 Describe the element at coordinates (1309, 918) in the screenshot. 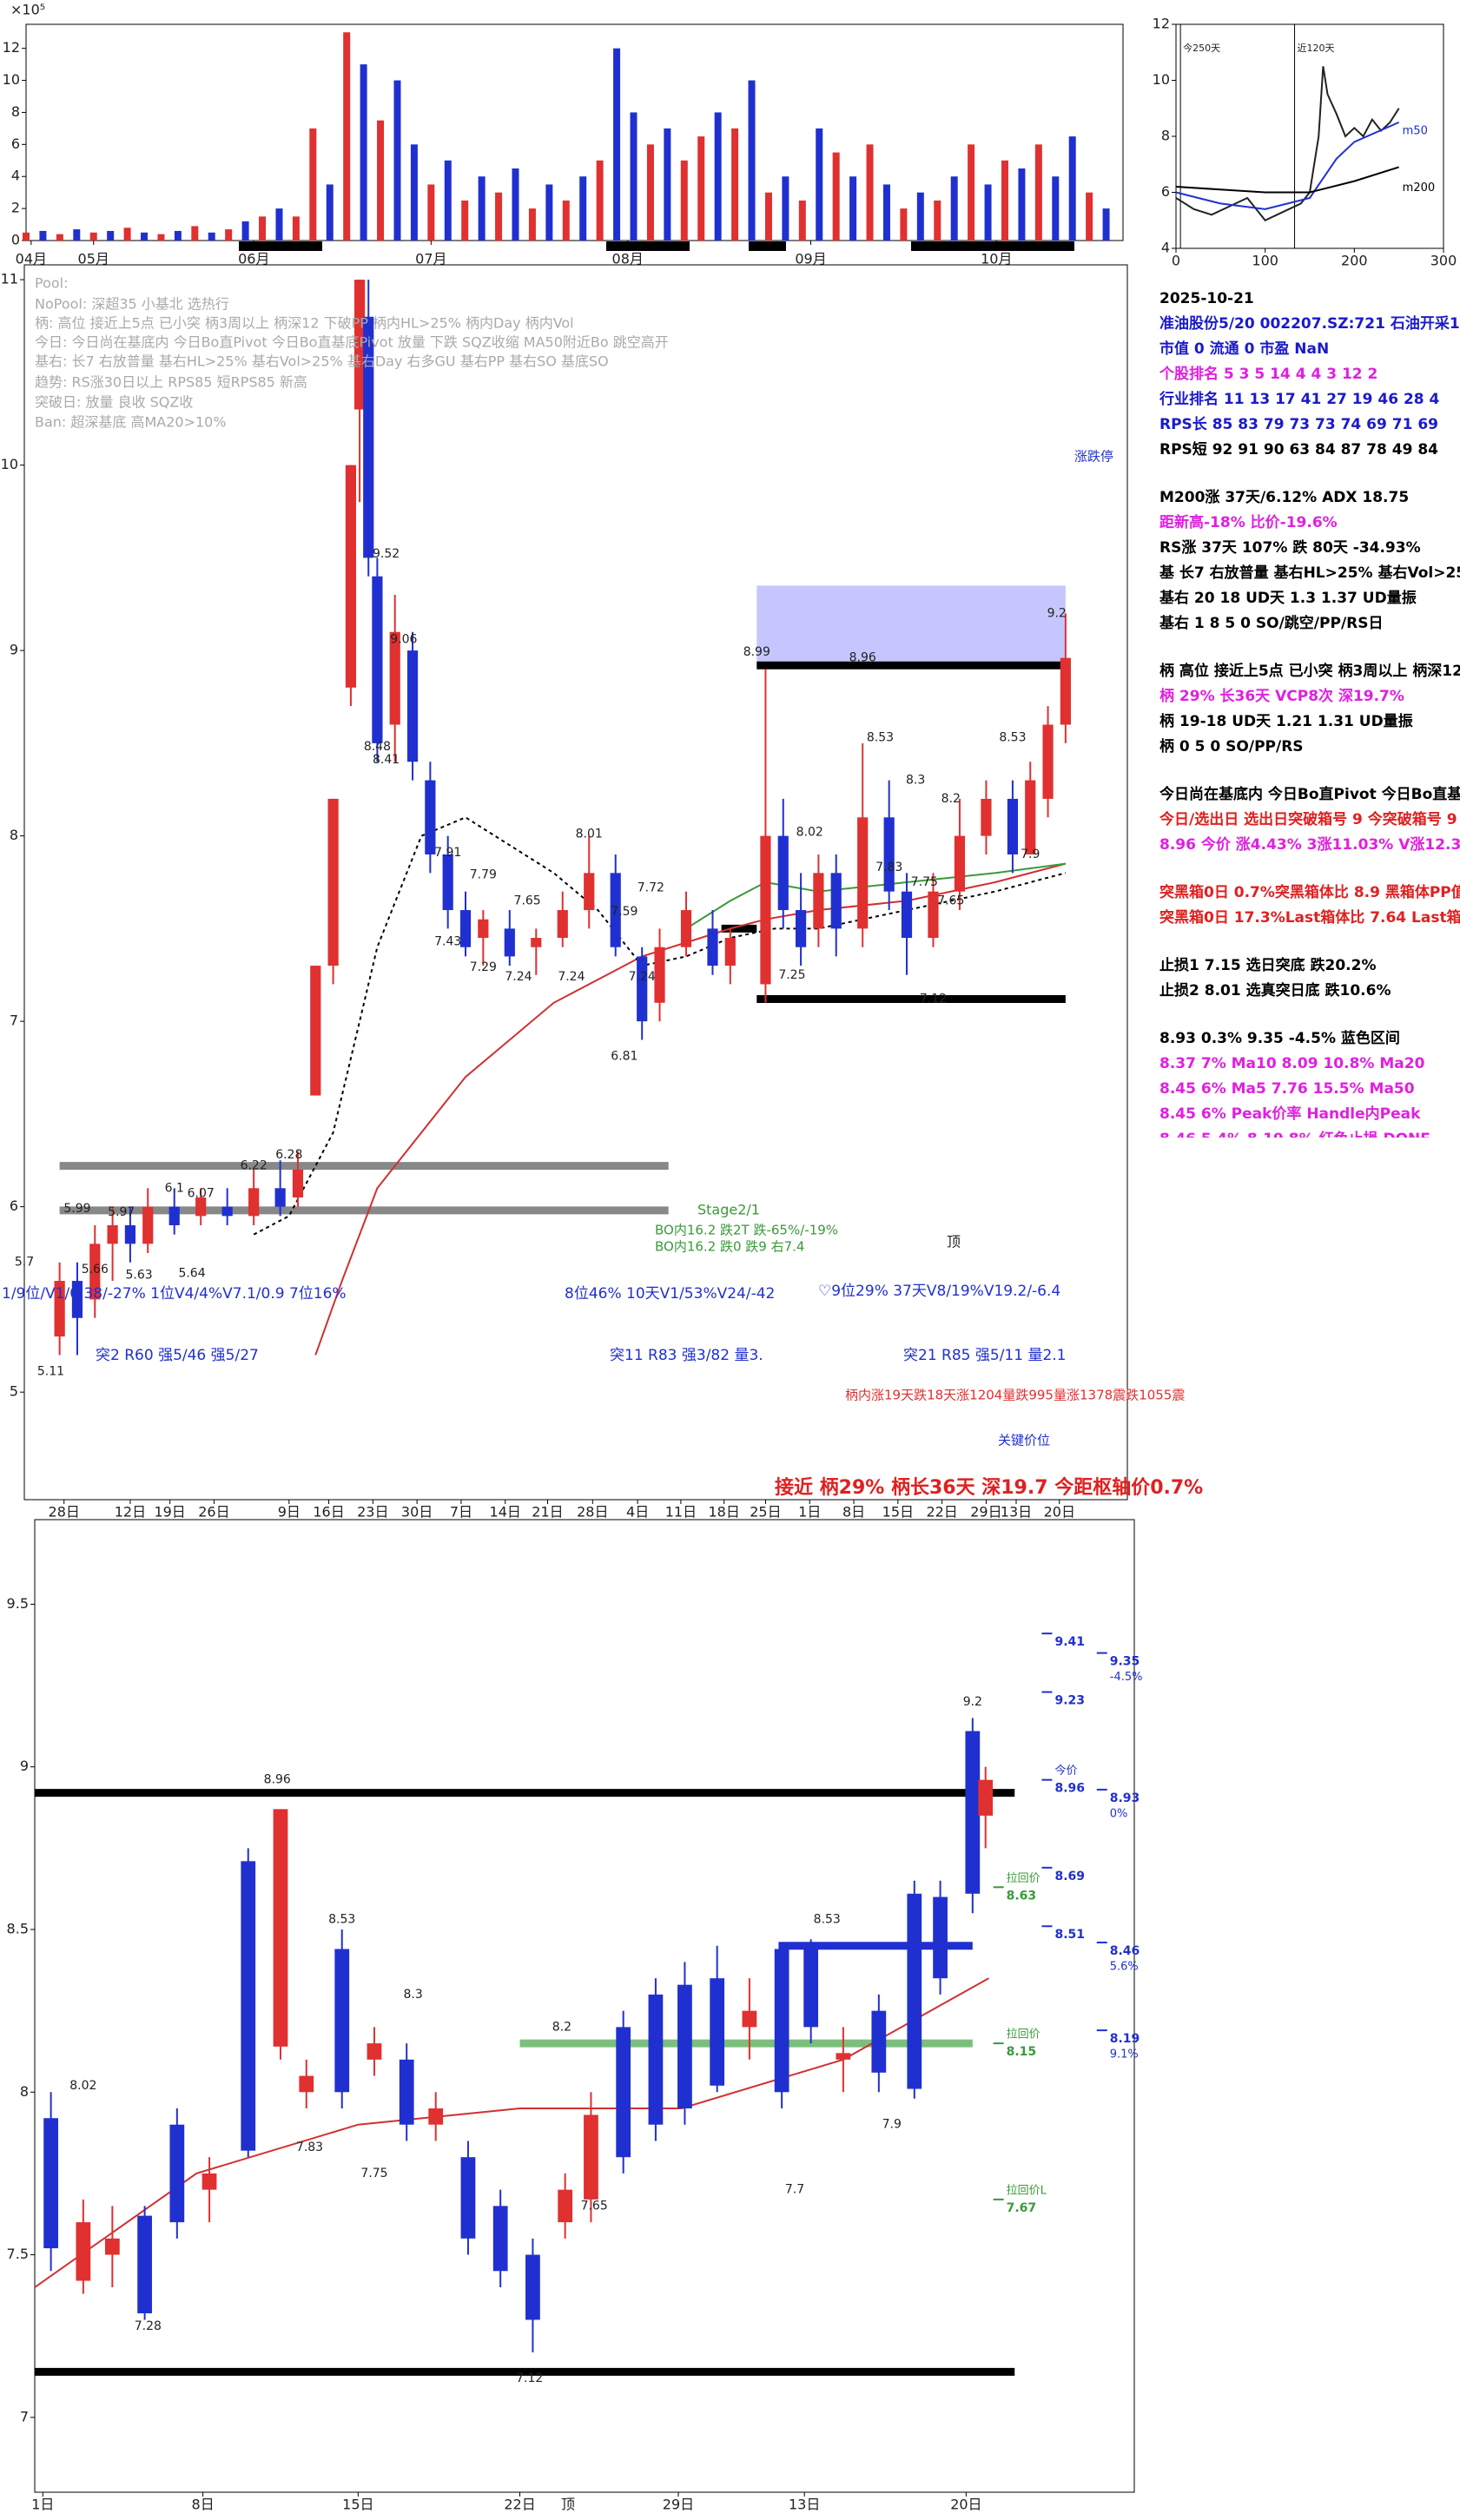

I see `info-line: 突黑箱0日 17.3%Last箱体比 7.64 Last箱体P` at that location.